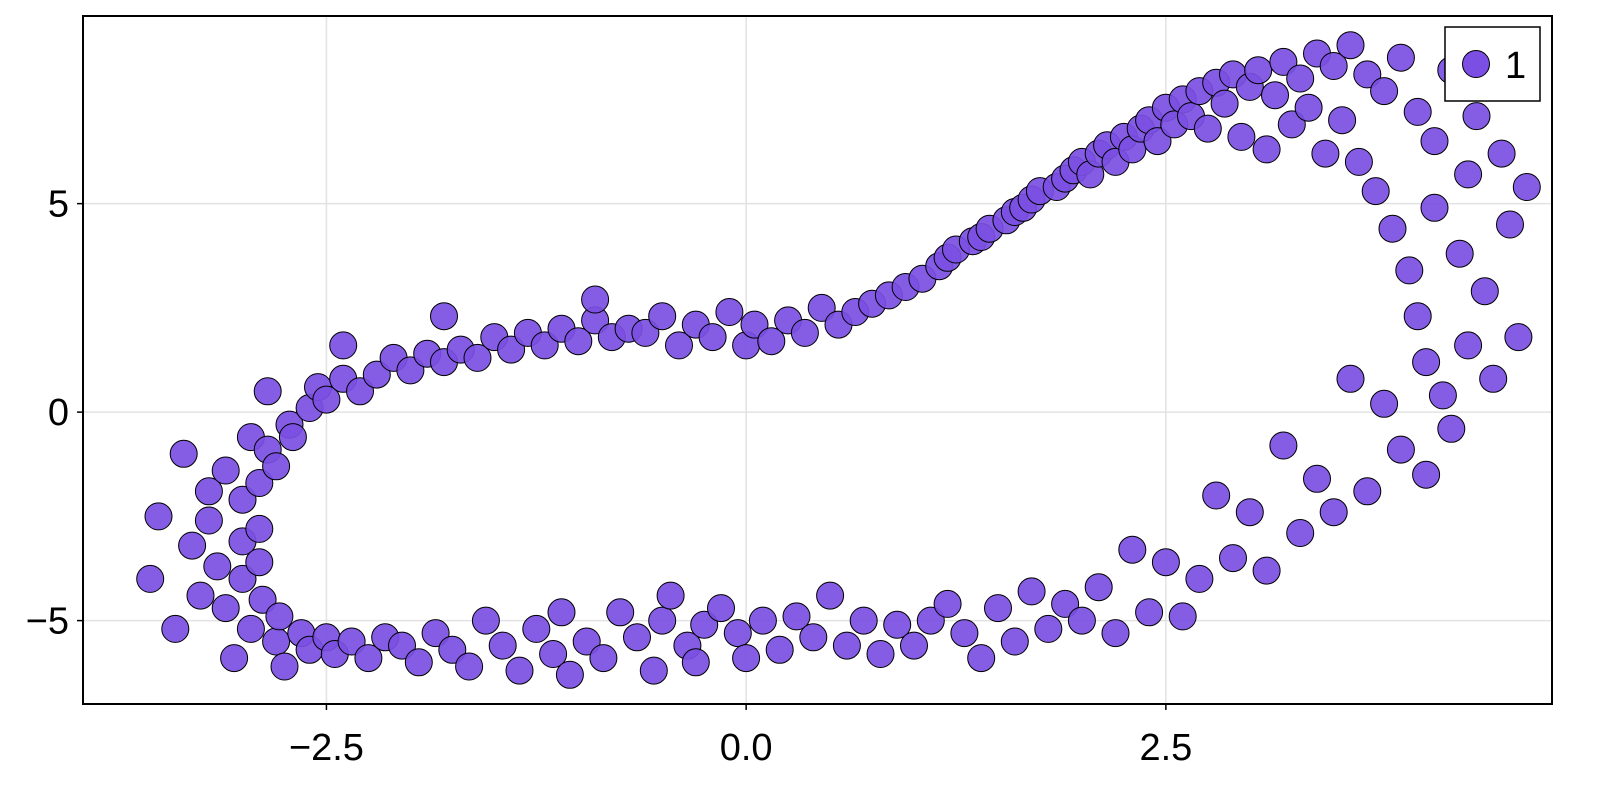 The width and height of the screenshot is (1600, 800). I want to click on legend-marker, so click(1476, 64).